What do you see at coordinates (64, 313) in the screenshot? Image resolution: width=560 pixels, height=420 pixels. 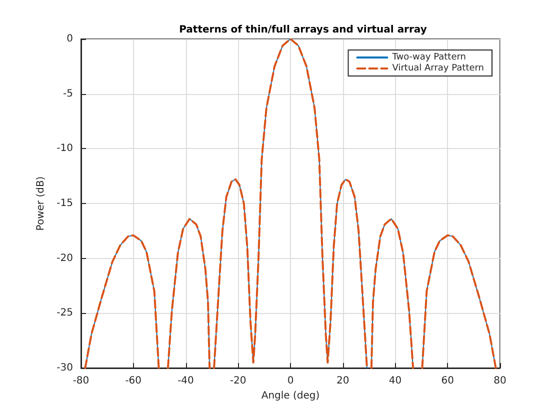 I see `y-tick-label: -25` at bounding box center [64, 313].